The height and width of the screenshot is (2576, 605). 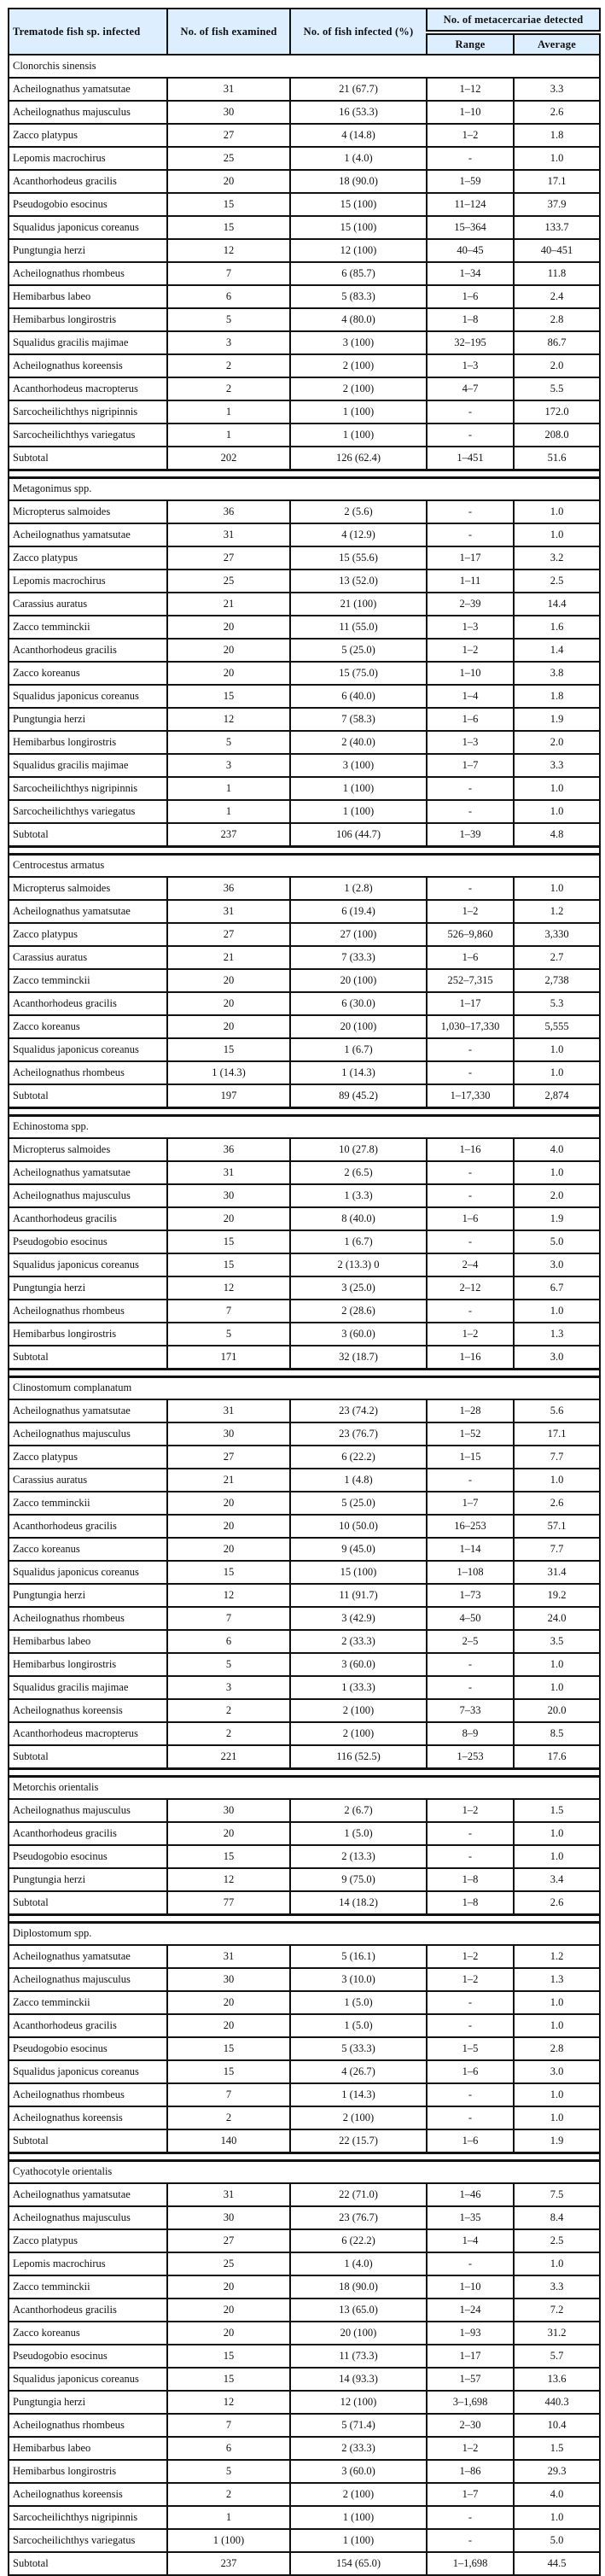 I want to click on average-cell: 7.2, so click(x=557, y=2310).